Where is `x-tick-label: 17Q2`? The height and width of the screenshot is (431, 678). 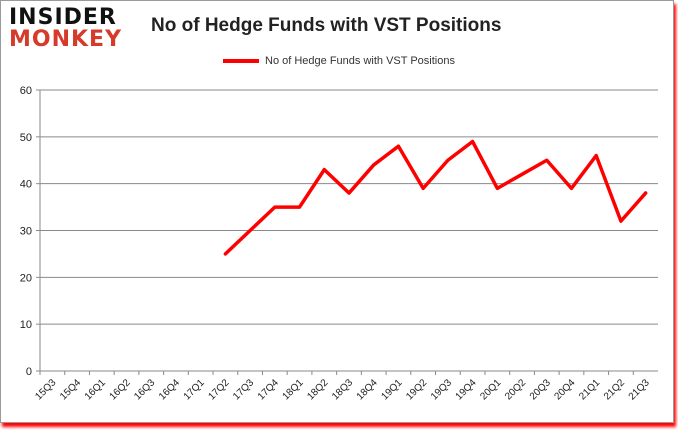
x-tick-label: 17Q2 is located at coordinates (218, 389).